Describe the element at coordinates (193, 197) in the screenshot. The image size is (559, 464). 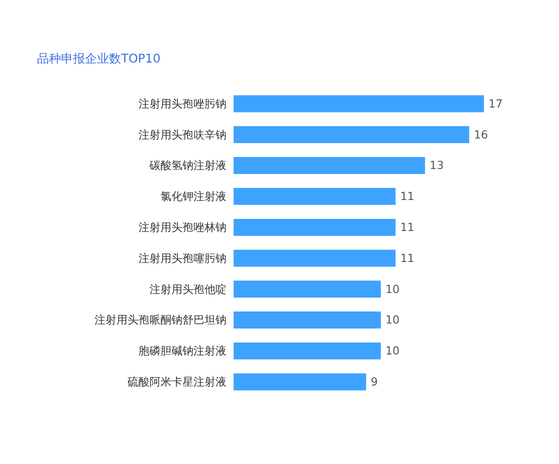
I see `y-tick-label: 氯化钾注射液` at that location.